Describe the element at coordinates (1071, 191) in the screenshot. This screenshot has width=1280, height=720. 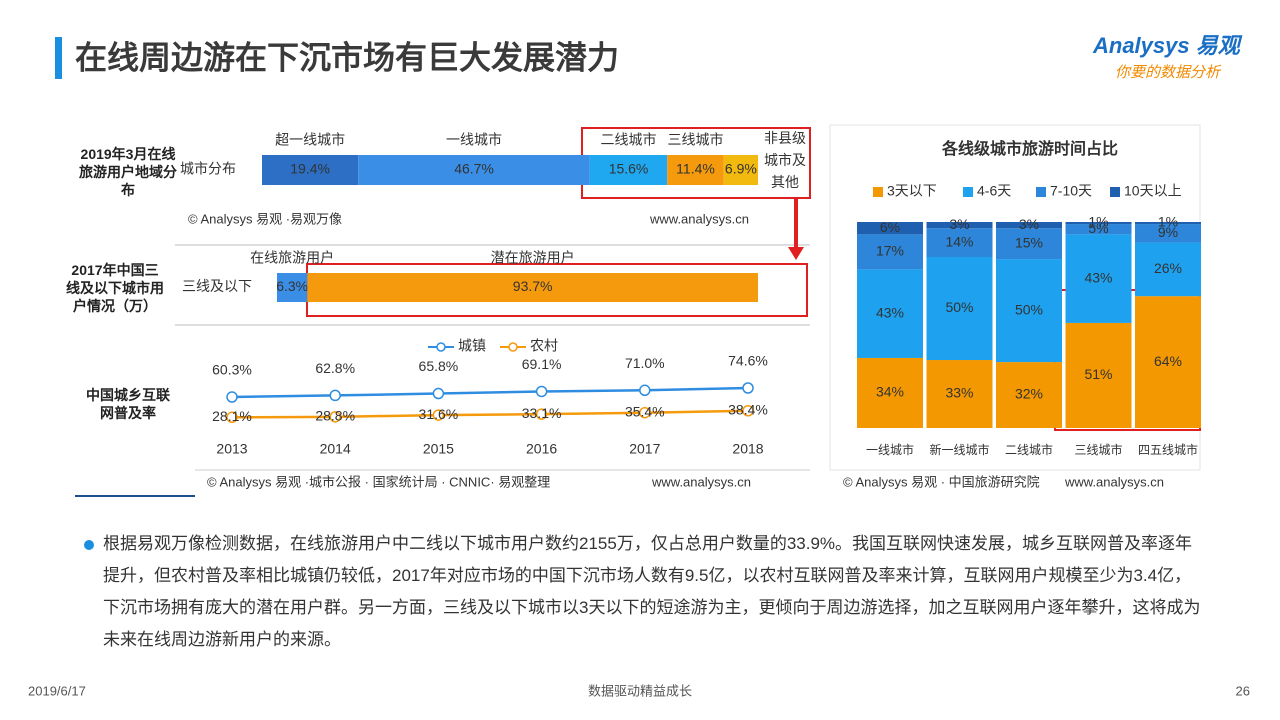
I see `legend-label: 7-10天` at that location.